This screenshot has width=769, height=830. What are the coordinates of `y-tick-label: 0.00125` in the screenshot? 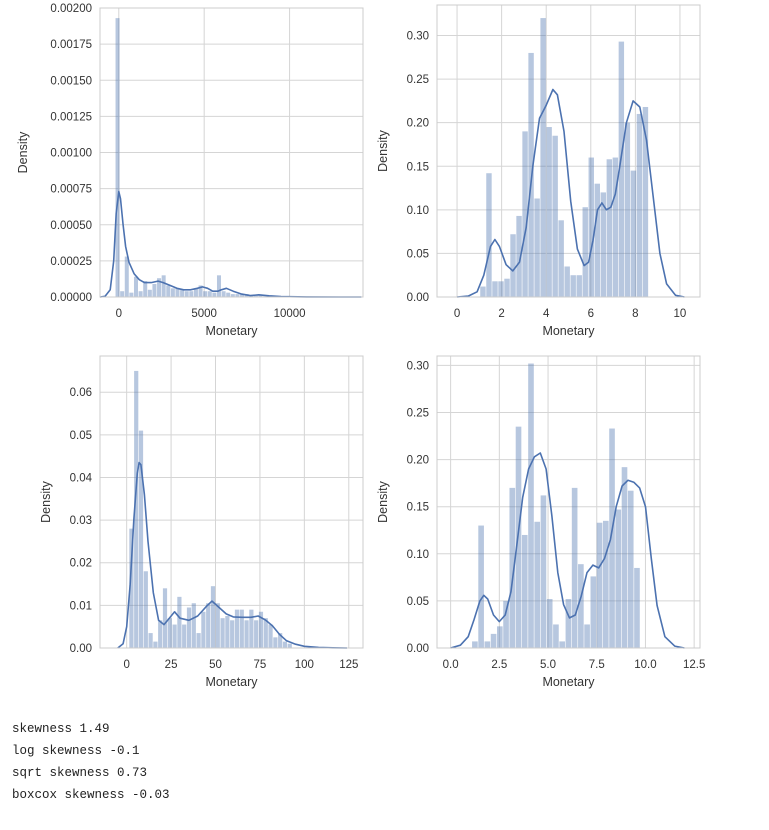 It's located at (71, 117).